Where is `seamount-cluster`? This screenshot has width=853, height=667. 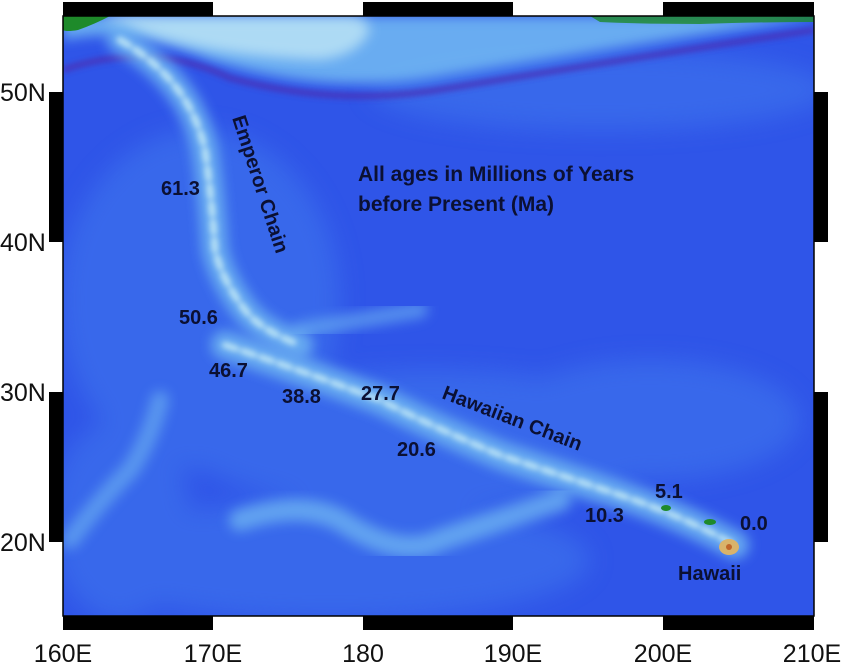
seamount-cluster is located at coordinates (360, 320).